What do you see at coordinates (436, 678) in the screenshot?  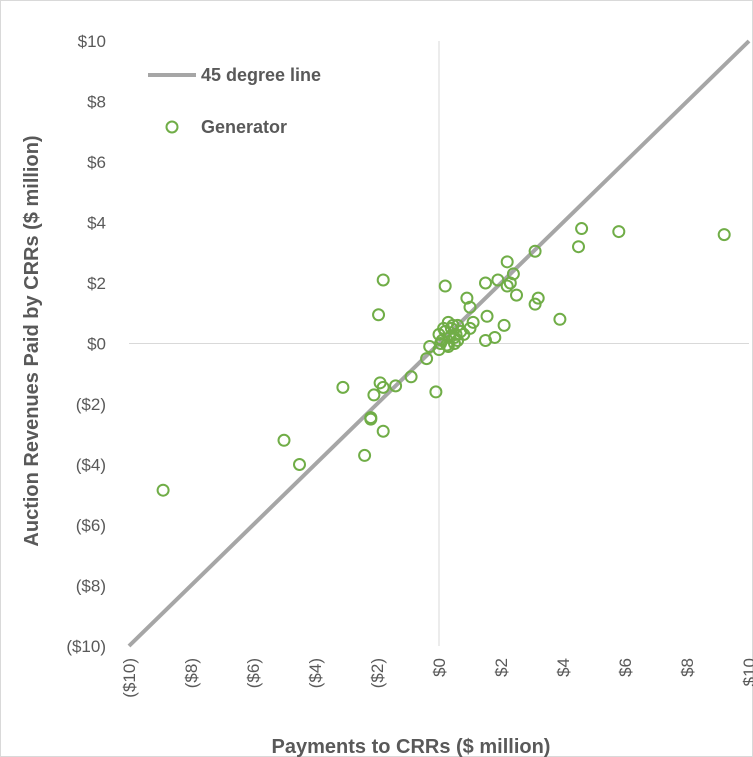 I see `x-tick-labels: ($10) ($8) ($6) ($4) ($2) $0 $2 $4 $6 $8 $10` at bounding box center [436, 678].